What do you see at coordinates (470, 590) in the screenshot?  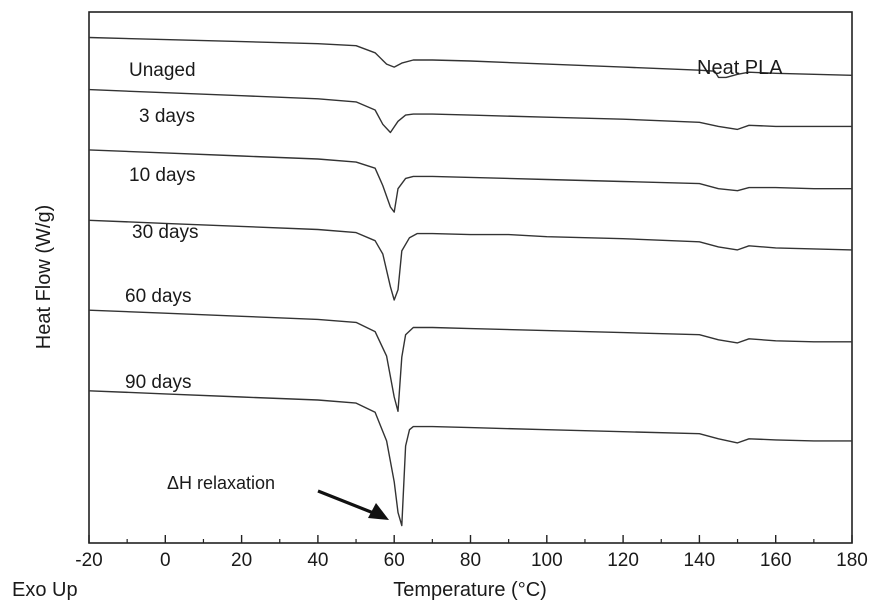 I see `x-axis-title: Temperature (°C)` at bounding box center [470, 590].